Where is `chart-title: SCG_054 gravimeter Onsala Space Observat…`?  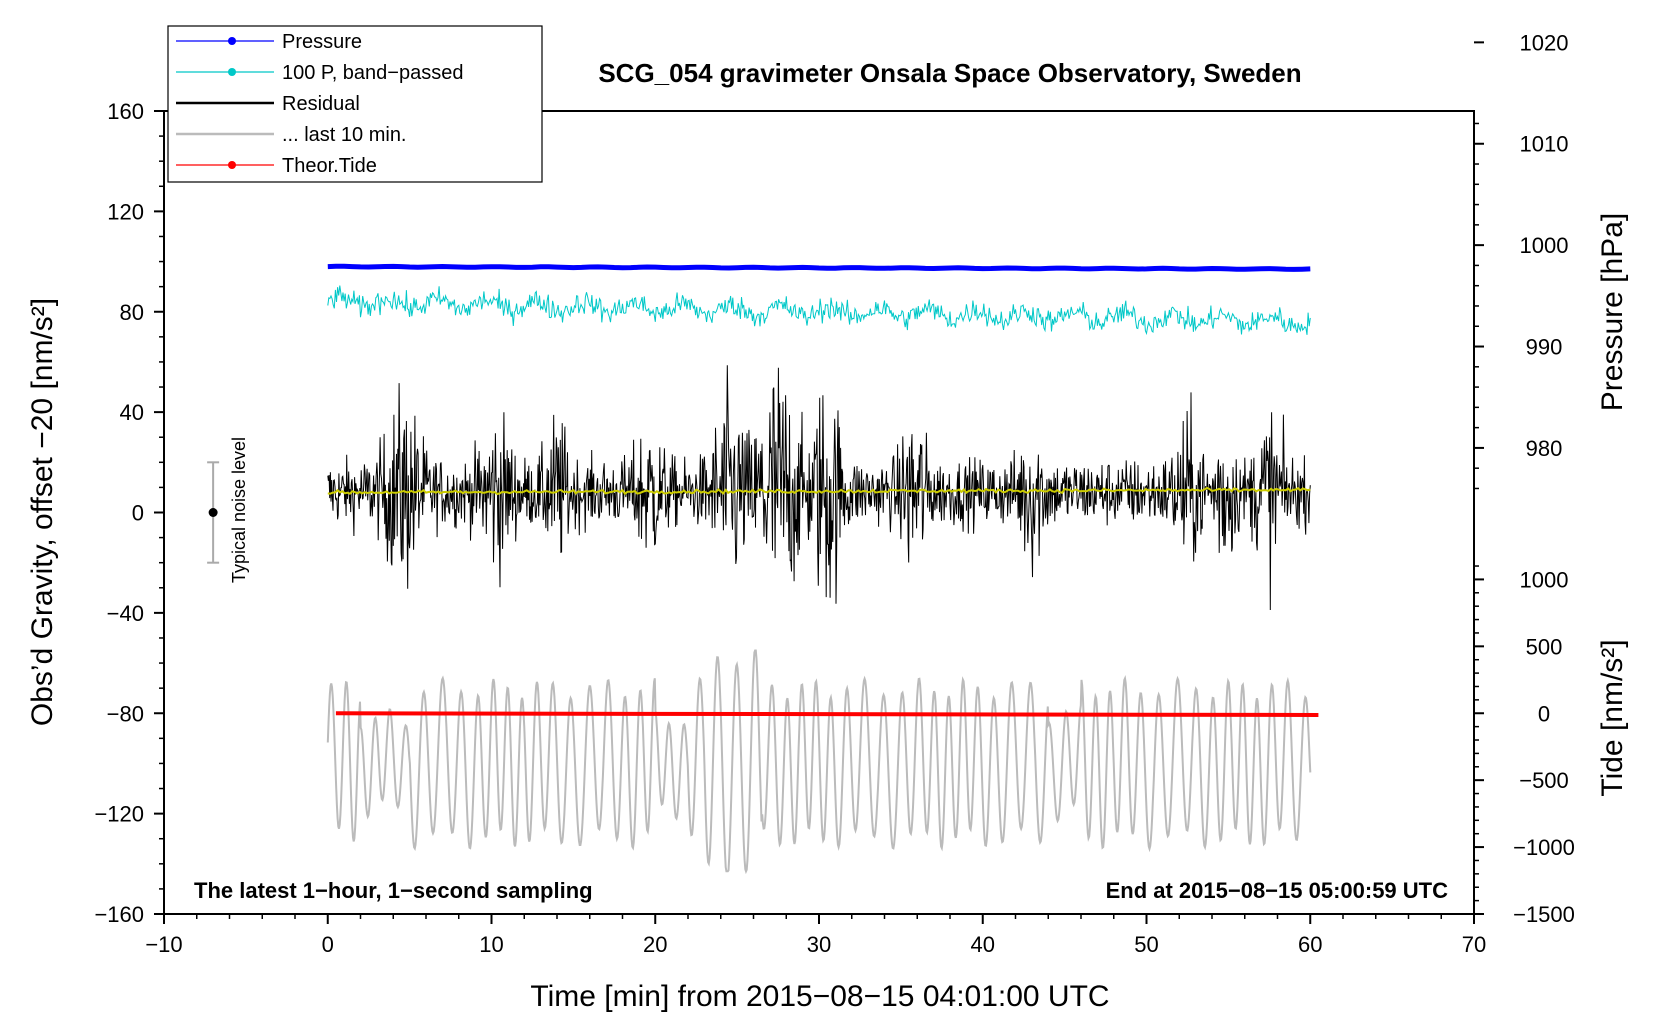 chart-title: SCG_054 gravimeter Onsala Space Observat… is located at coordinates (949, 73).